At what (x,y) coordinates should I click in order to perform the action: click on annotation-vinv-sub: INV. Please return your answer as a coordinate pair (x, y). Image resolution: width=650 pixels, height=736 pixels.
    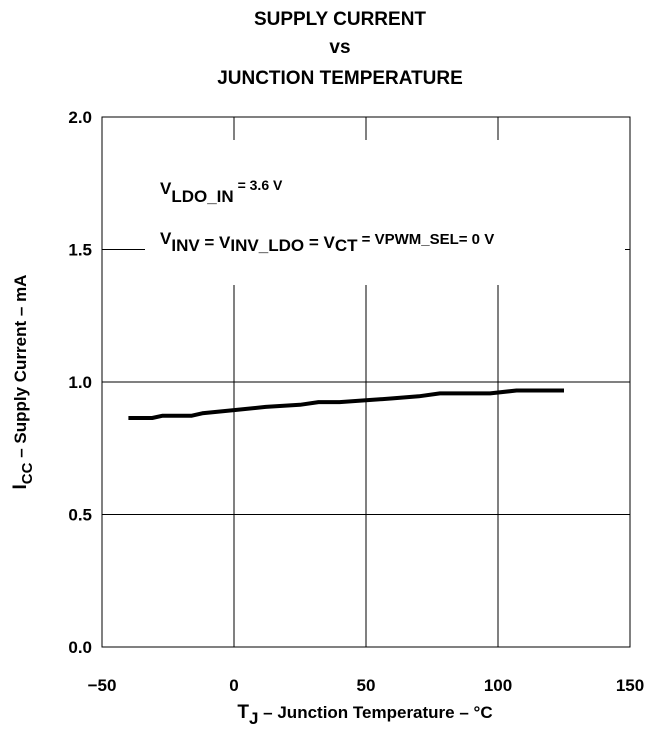
    Looking at the image, I should click on (185, 245).